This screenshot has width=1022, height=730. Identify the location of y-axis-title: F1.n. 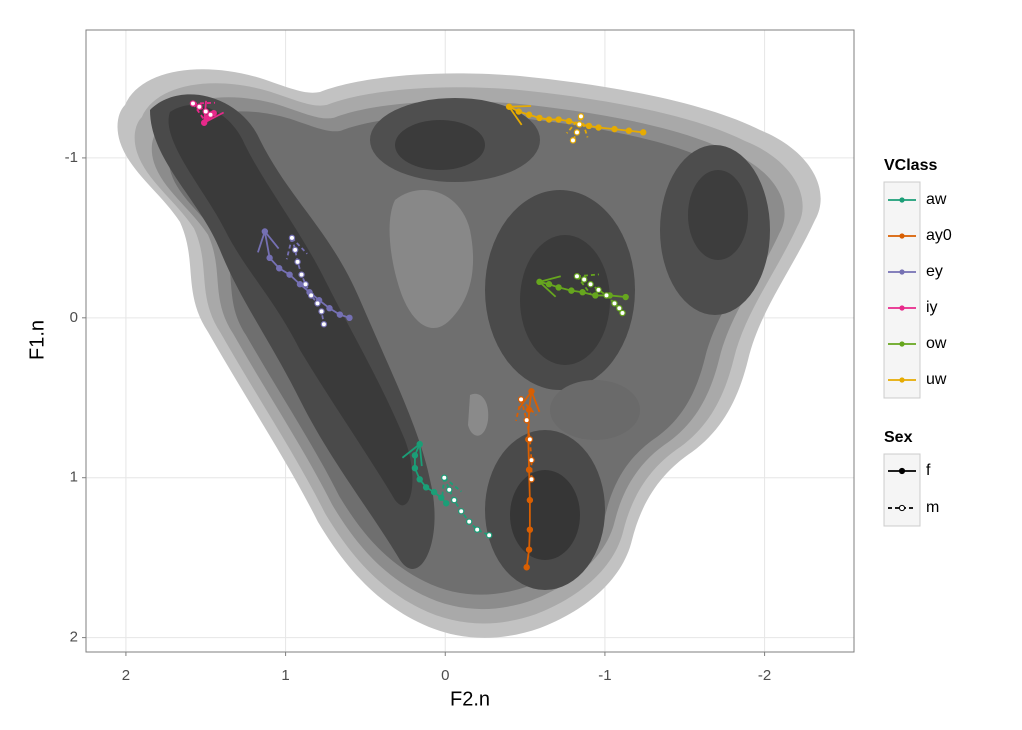
(37, 340).